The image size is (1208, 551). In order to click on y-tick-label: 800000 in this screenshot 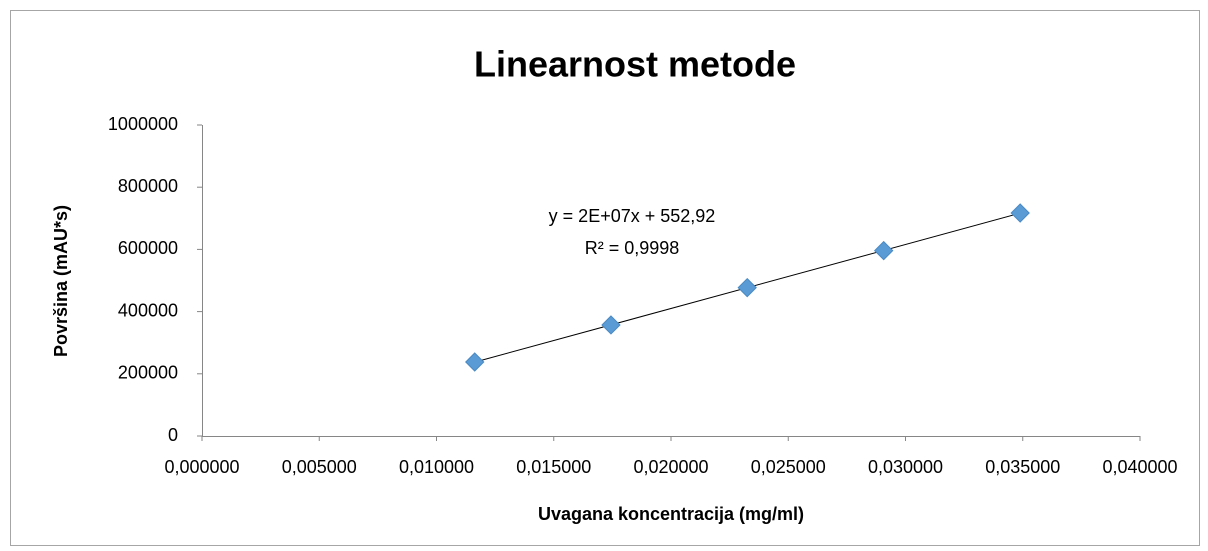, I will do `click(148, 186)`.